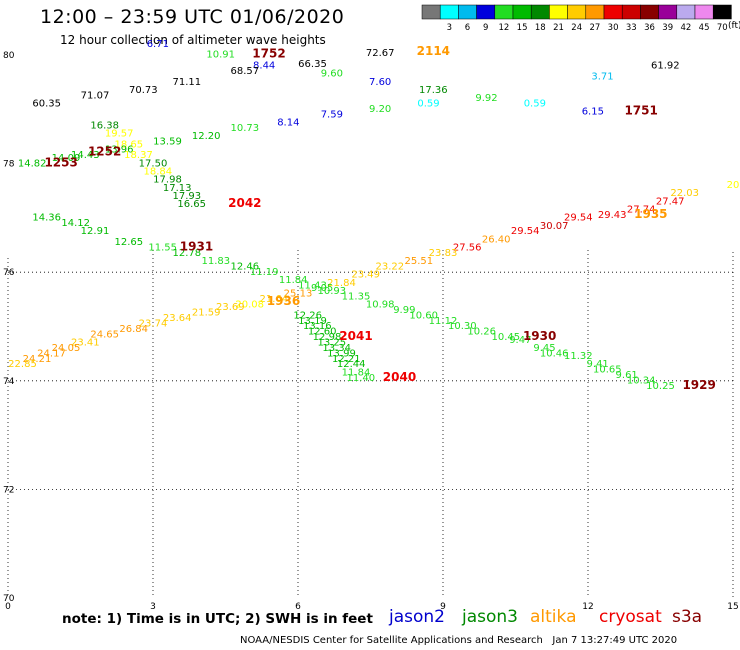  What do you see at coordinates (230, 307) in the screenshot?
I see `wave-height-value: 23.69` at bounding box center [230, 307].